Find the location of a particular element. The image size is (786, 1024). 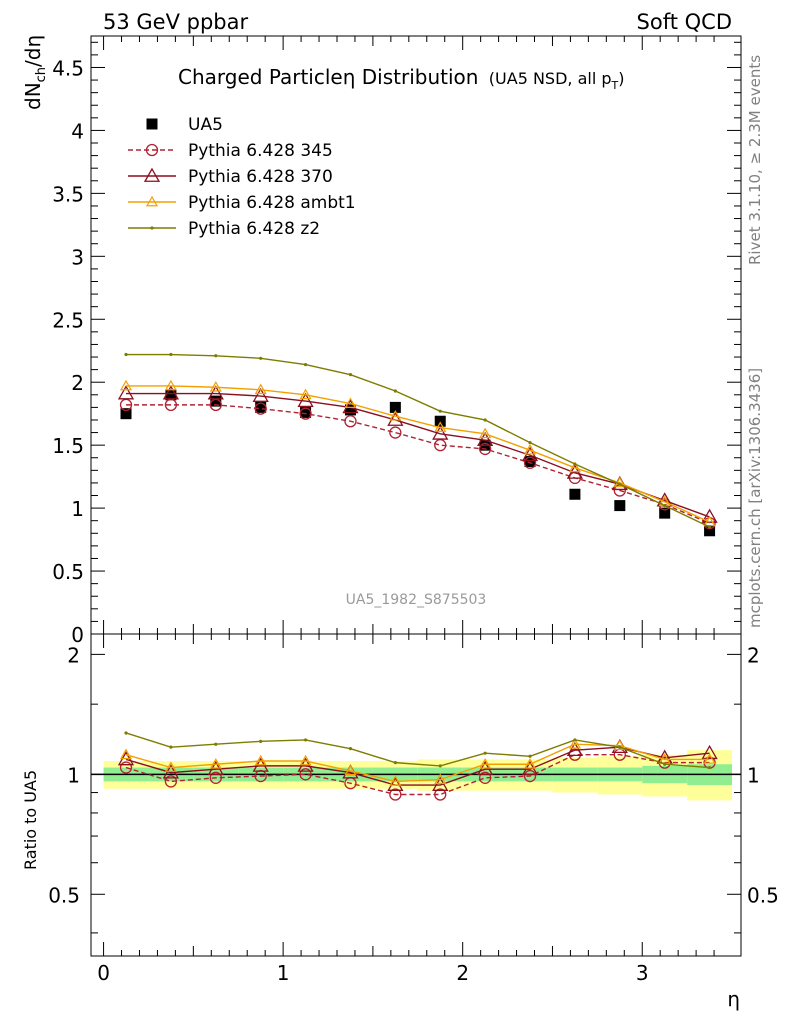

ratio-y-axis-label: Ratio to UA5 is located at coordinates (30, 820).